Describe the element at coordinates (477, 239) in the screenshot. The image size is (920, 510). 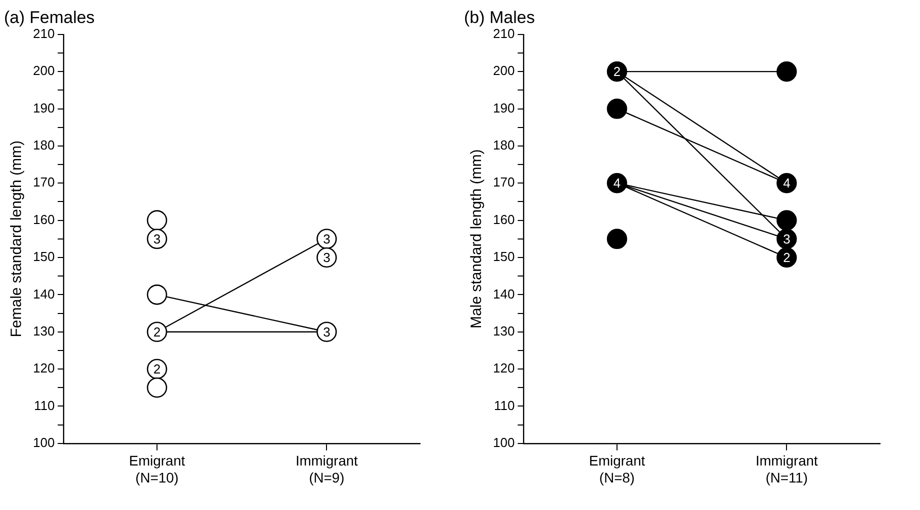
I see `y-axis-title: Male standard length (mm)` at that location.